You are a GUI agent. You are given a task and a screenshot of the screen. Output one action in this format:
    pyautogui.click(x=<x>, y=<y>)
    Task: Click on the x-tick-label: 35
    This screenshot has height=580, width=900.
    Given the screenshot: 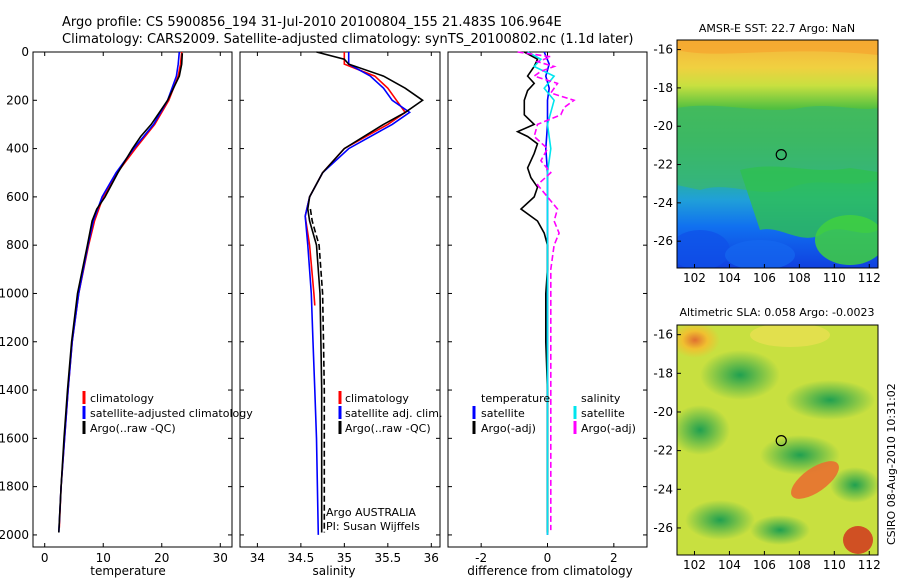 What is the action you would take?
    pyautogui.click(x=344, y=558)
    